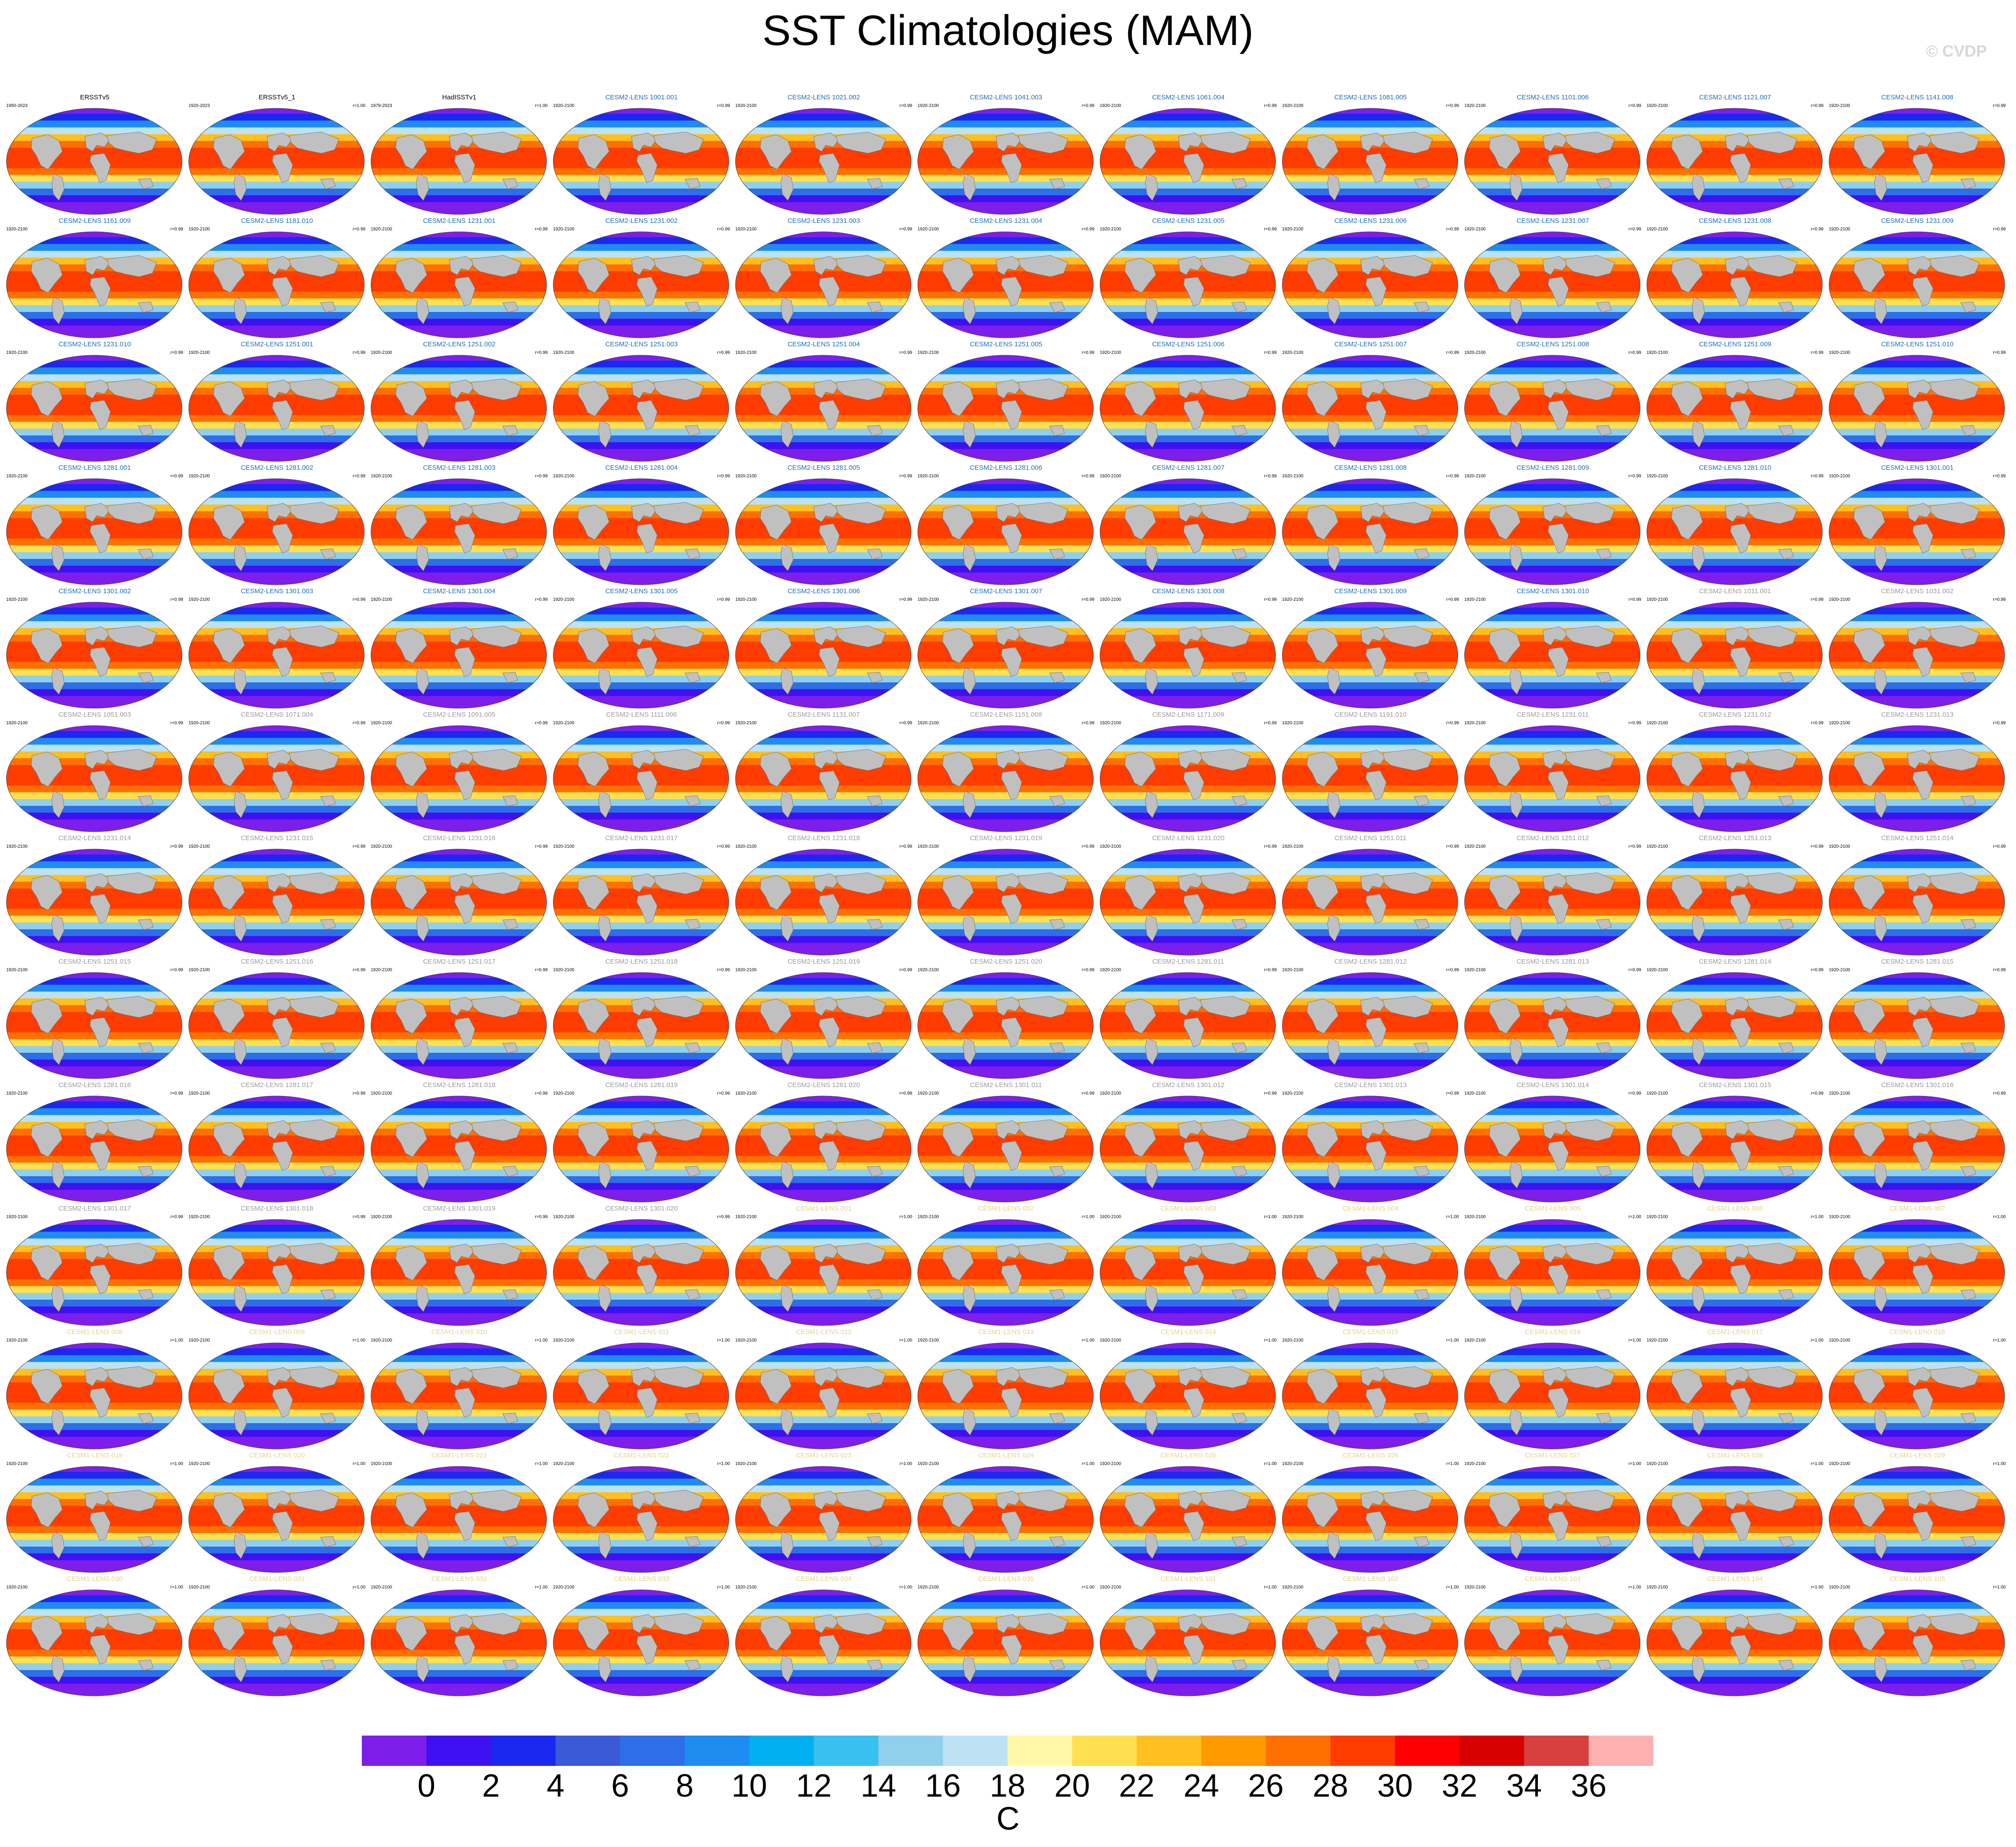  What do you see at coordinates (459, 896) in the screenshot?
I see `map-panel: CESM2-LENS 1231.016 1920-2100 r=0.99` at bounding box center [459, 896].